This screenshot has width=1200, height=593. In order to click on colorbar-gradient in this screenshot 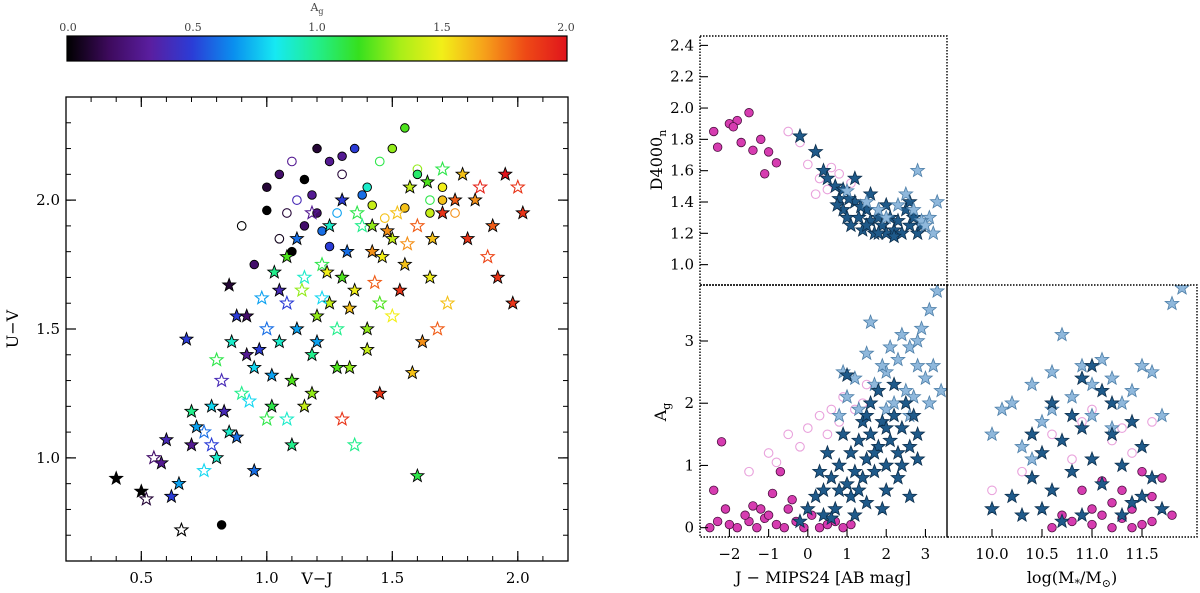, I will do `click(317, 48)`.